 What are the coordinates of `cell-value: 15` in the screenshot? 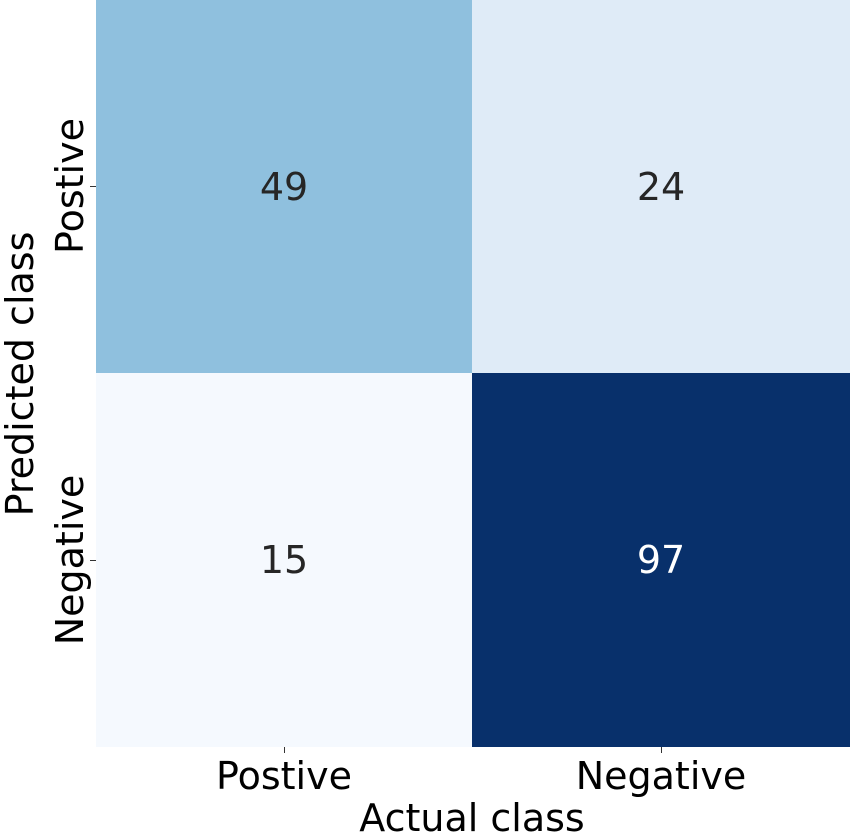 It's located at (284, 560).